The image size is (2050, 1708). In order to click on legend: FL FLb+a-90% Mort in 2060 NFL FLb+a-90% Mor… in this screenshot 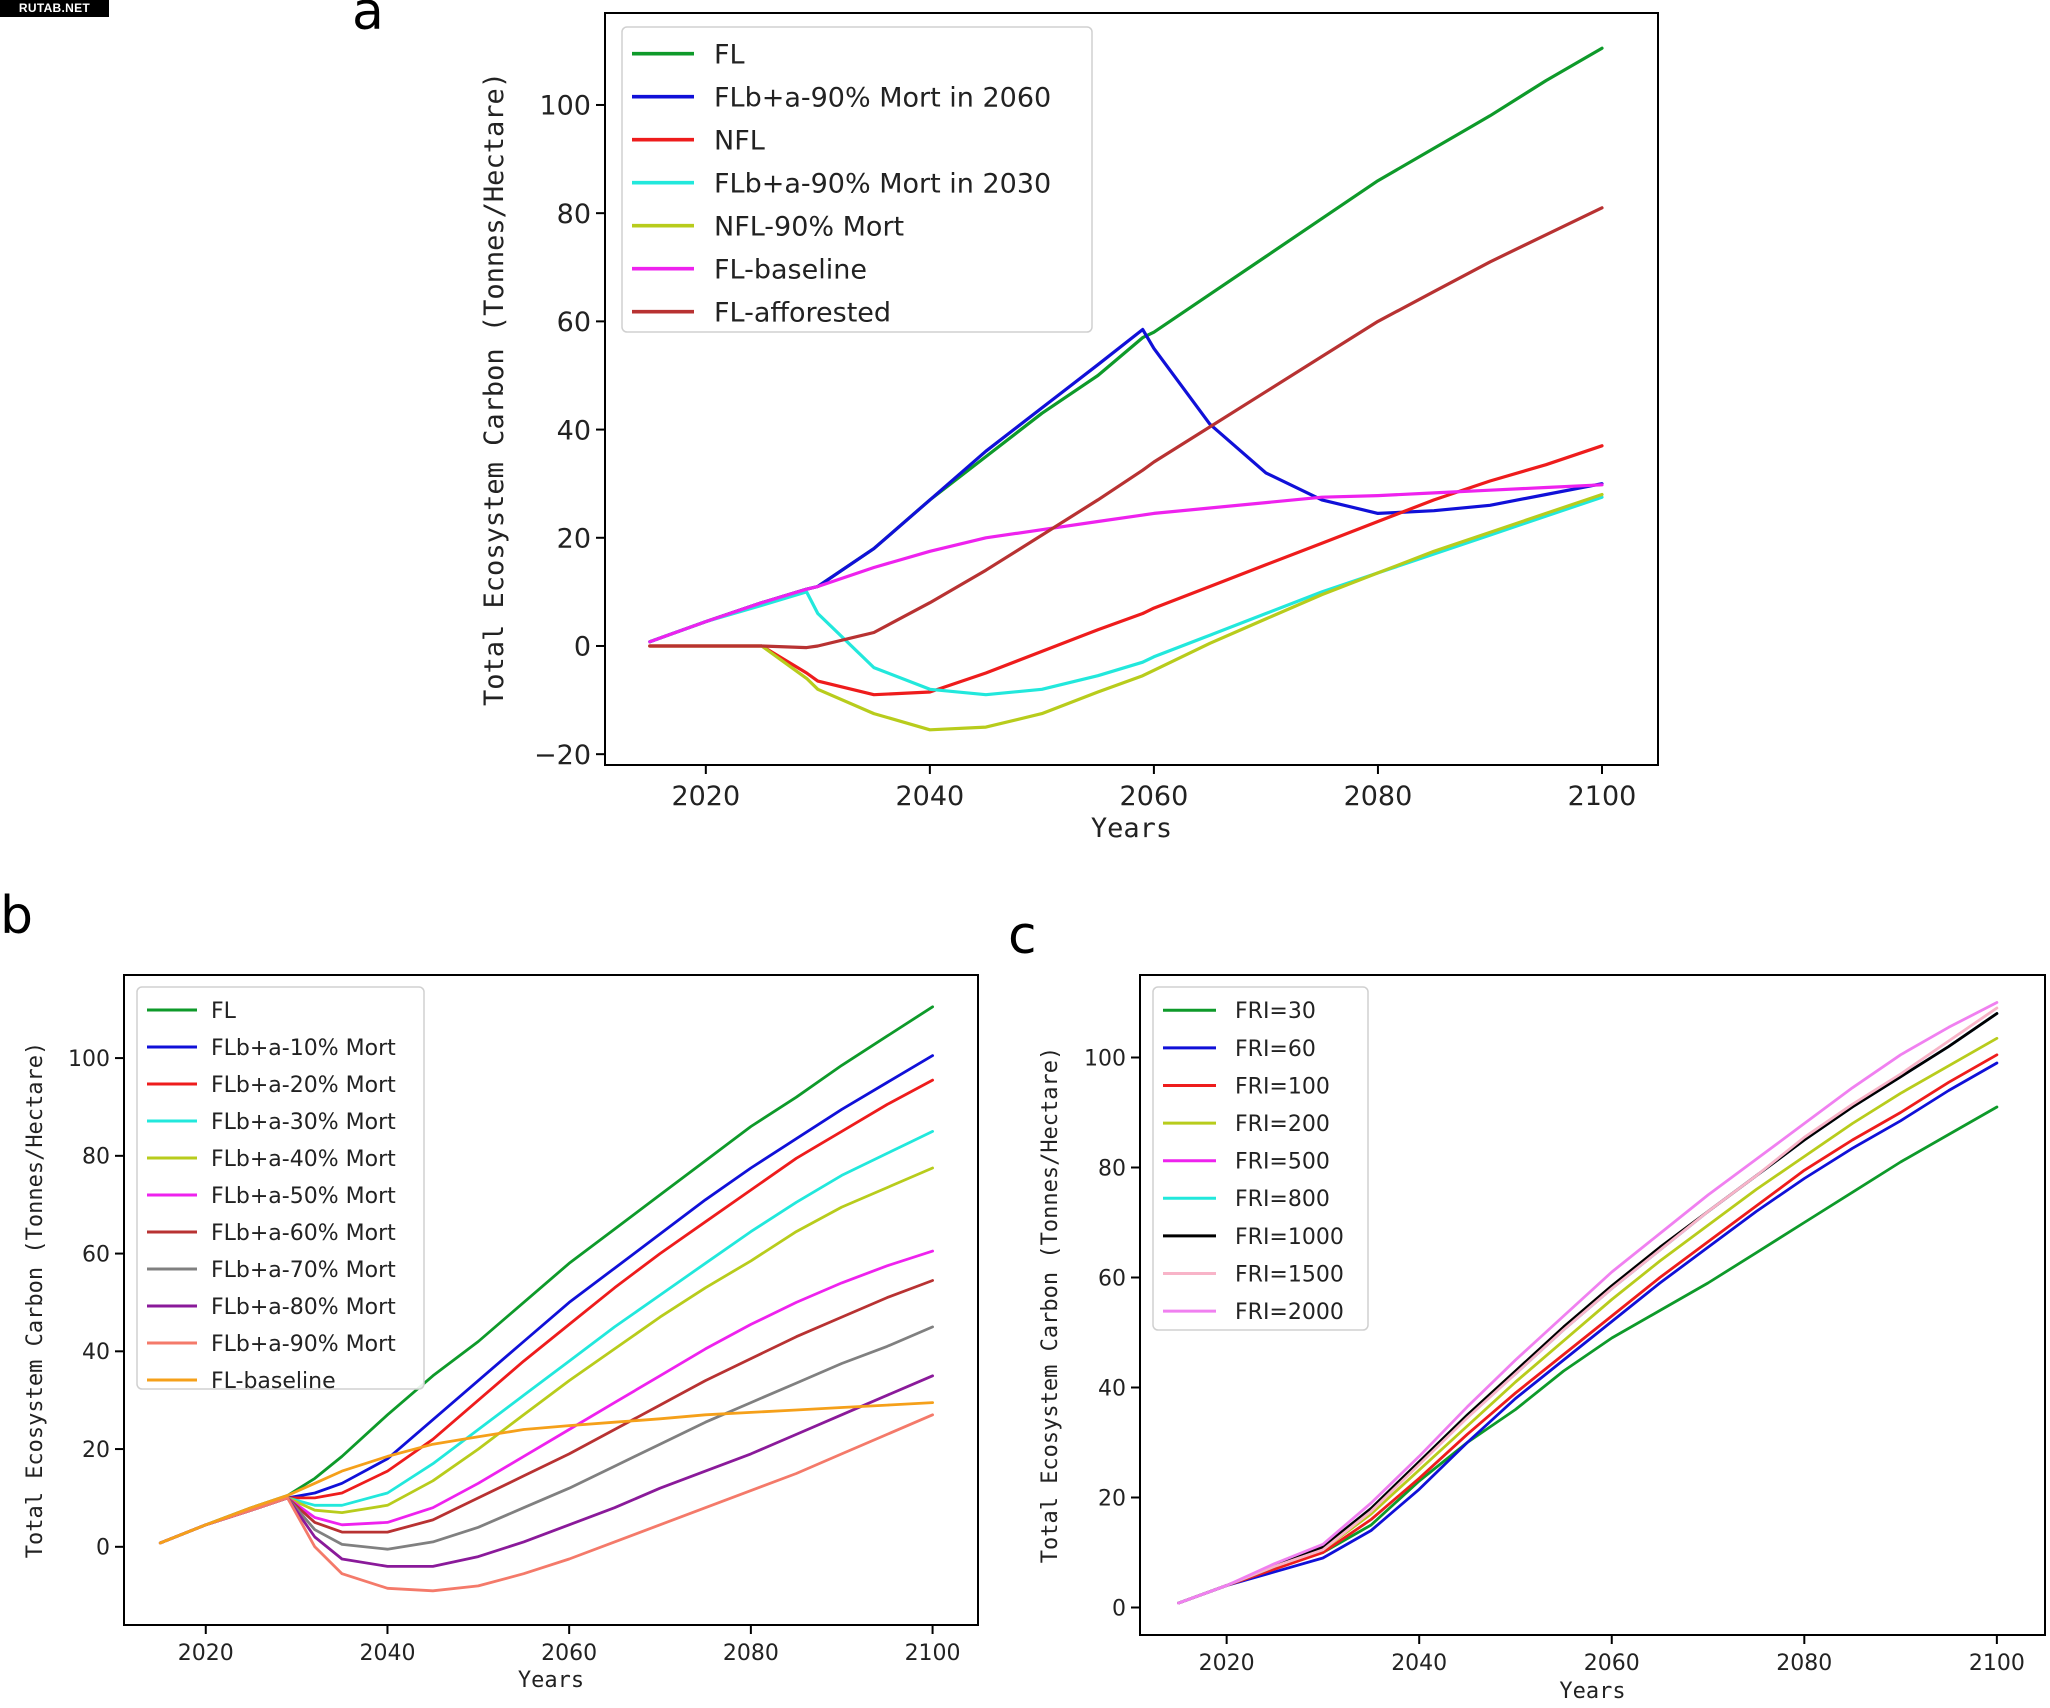, I will do `click(857, 179)`.